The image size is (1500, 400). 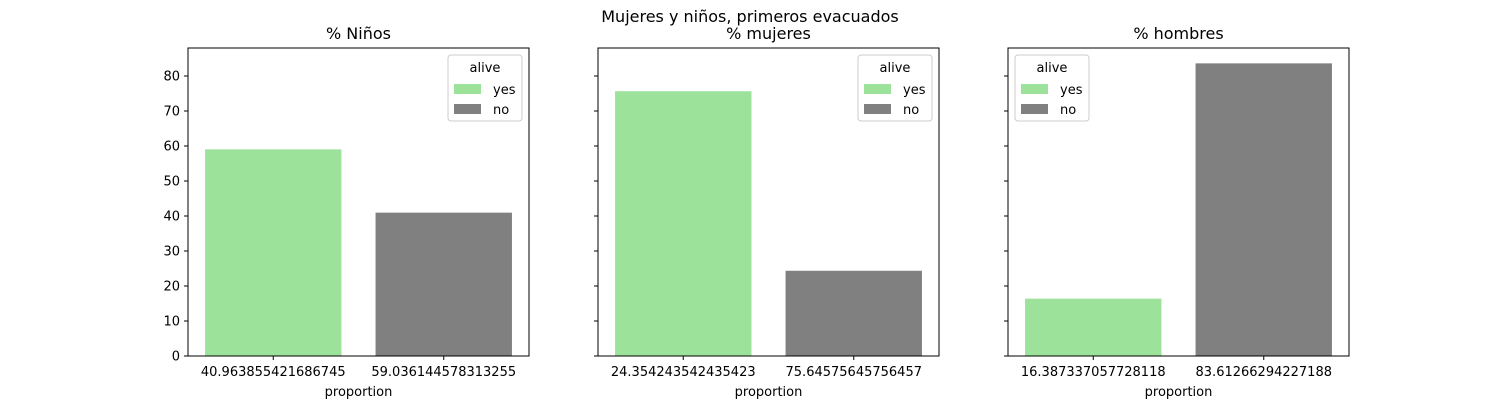 I want to click on y-tick-label: 70, so click(x=171, y=112).